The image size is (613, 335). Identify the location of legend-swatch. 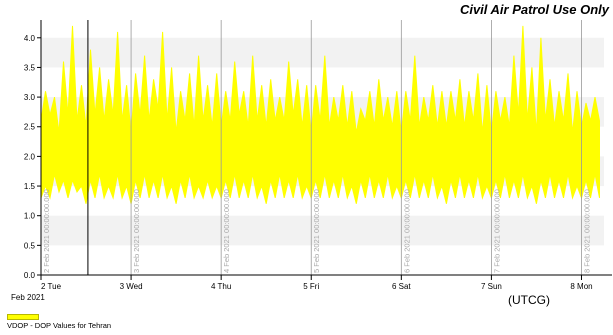
(23, 317).